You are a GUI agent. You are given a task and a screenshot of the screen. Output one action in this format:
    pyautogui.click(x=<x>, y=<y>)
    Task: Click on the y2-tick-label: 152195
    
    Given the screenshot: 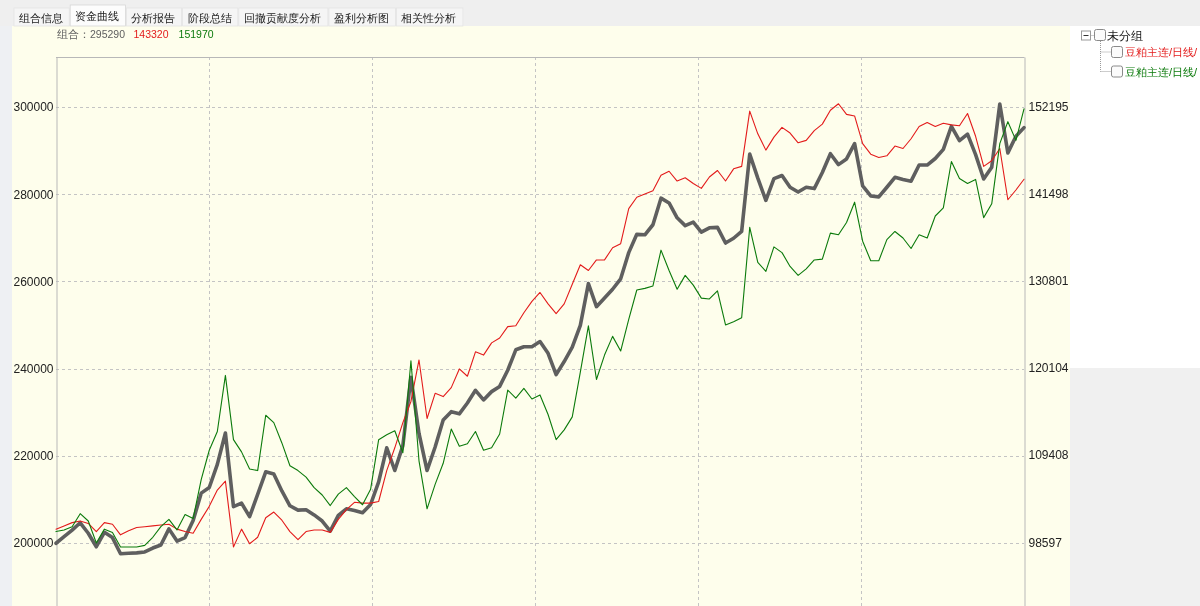 What is the action you would take?
    pyautogui.click(x=1048, y=107)
    